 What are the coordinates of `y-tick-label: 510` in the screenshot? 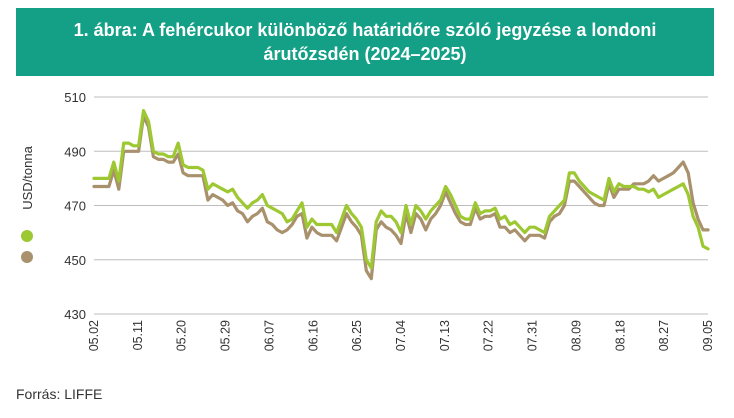 It's located at (75, 97).